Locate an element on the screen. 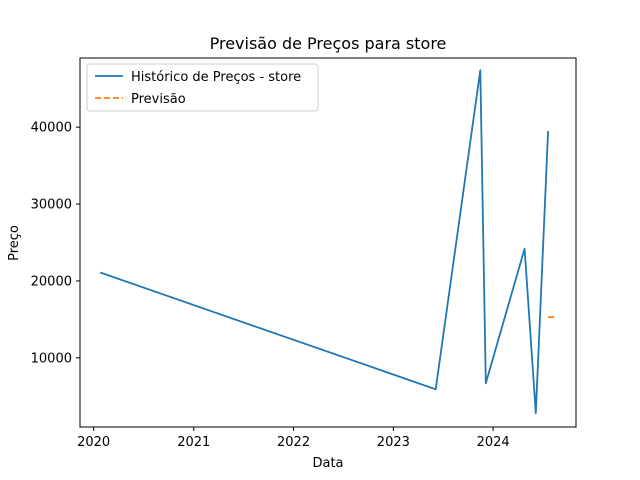  x-tick-label: 2022 is located at coordinates (293, 442).